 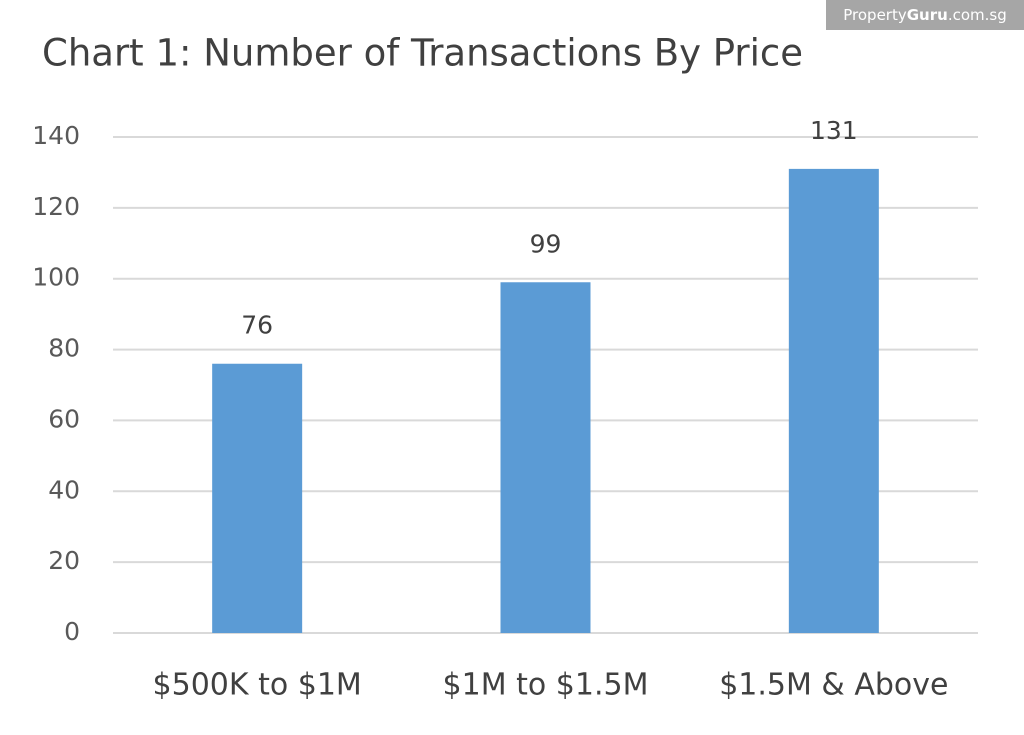 What do you see at coordinates (927, 15) in the screenshot?
I see `watermark-part: Guru` at bounding box center [927, 15].